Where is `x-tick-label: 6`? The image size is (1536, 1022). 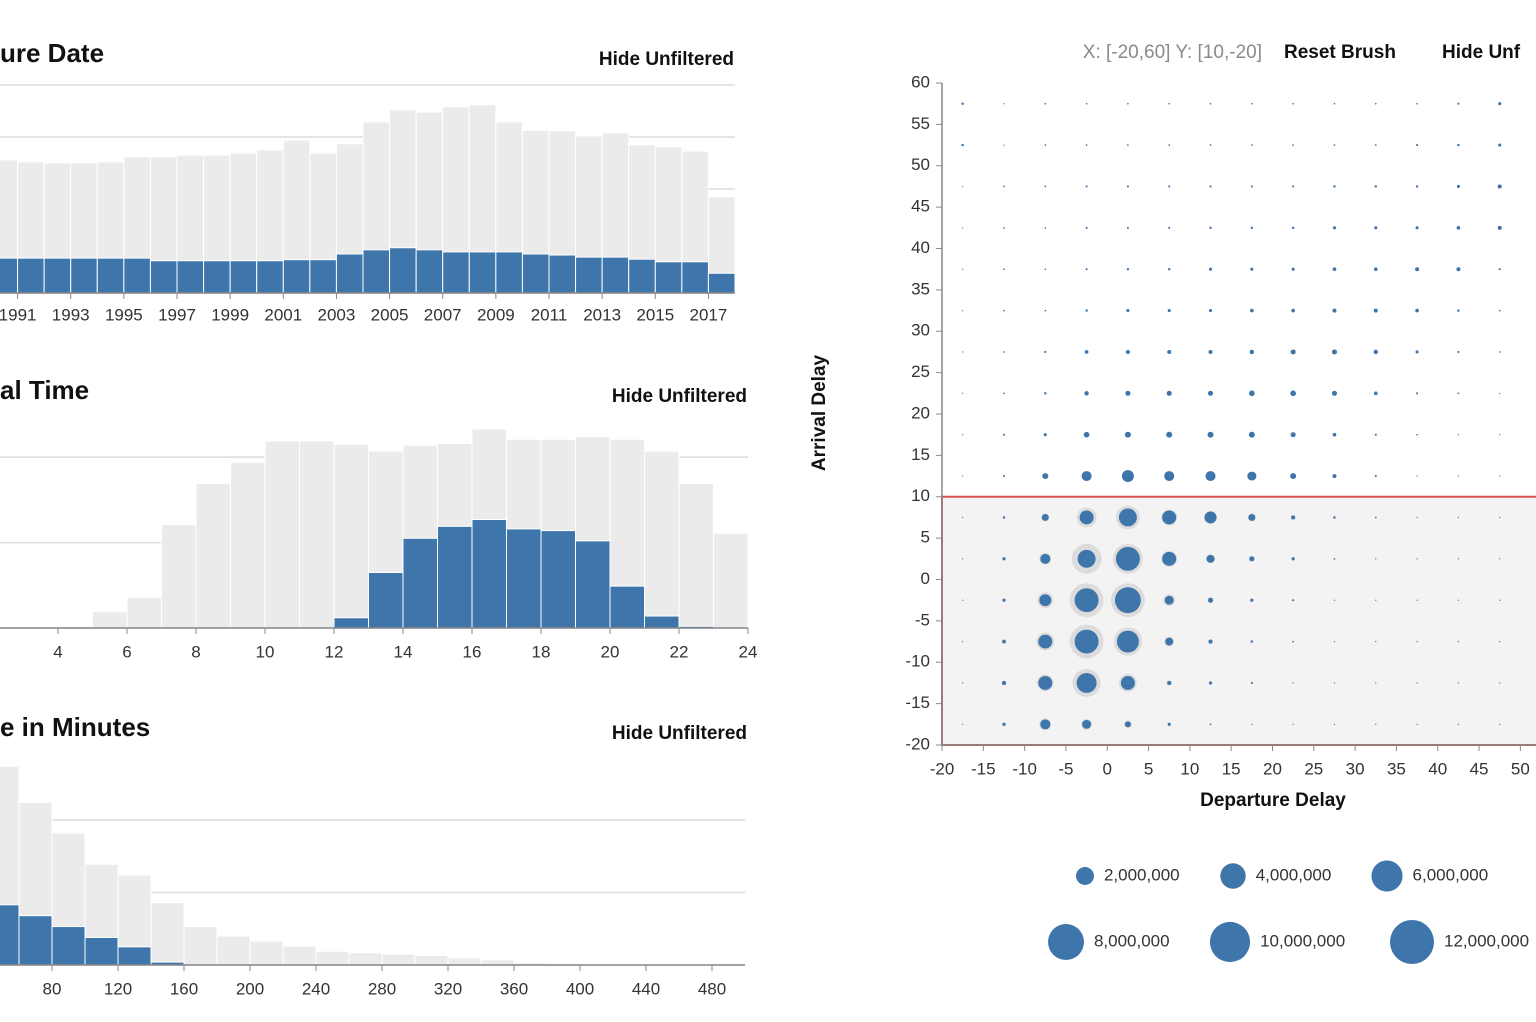 x-tick-label: 6 is located at coordinates (126, 651).